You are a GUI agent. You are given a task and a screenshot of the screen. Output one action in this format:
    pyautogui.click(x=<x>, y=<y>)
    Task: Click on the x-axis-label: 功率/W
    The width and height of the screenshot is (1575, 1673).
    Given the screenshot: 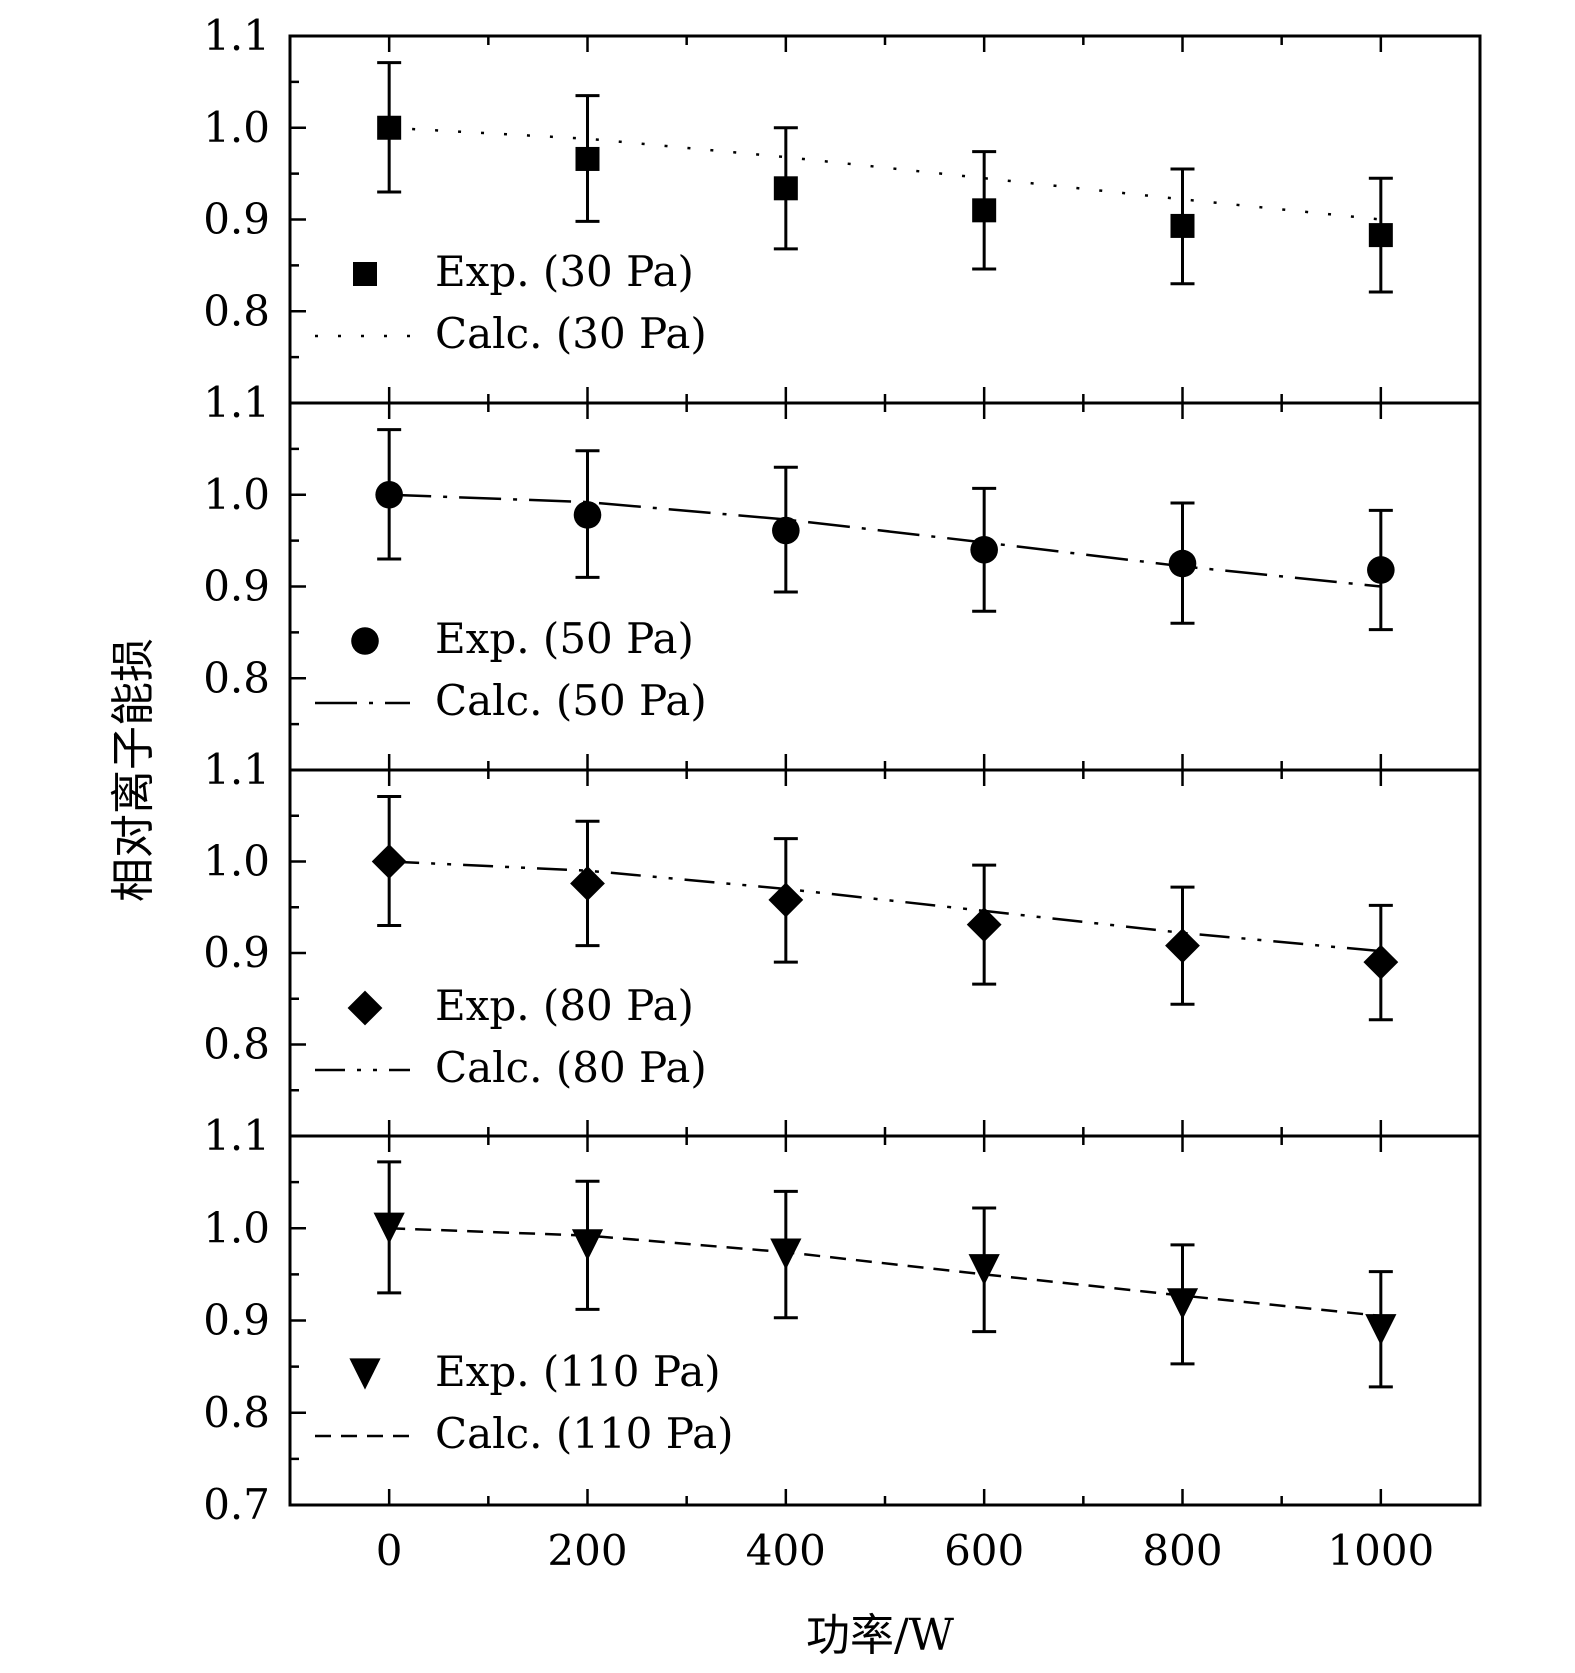 What is the action you would take?
    pyautogui.click(x=880, y=1635)
    